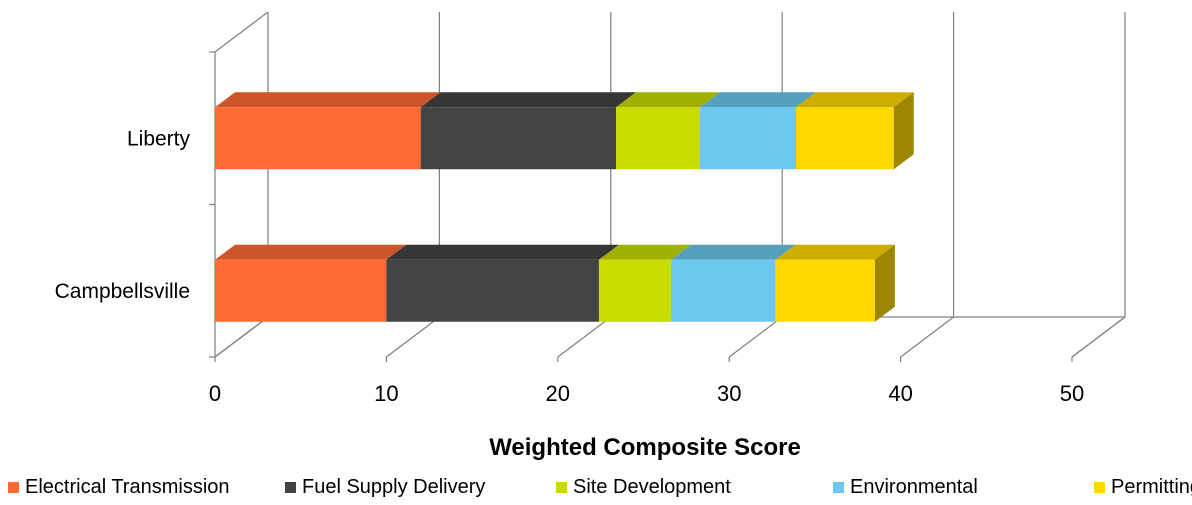  I want to click on legend-label: Permitting, so click(1151, 487).